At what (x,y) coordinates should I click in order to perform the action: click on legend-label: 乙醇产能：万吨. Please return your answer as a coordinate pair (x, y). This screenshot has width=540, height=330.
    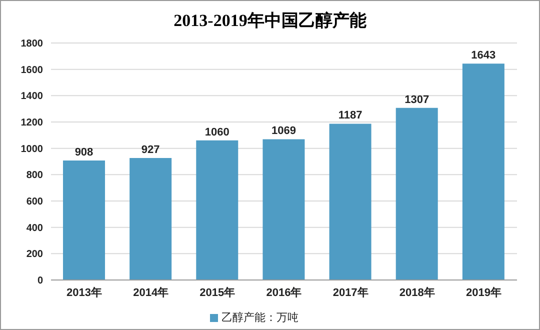
    Looking at the image, I should click on (260, 318).